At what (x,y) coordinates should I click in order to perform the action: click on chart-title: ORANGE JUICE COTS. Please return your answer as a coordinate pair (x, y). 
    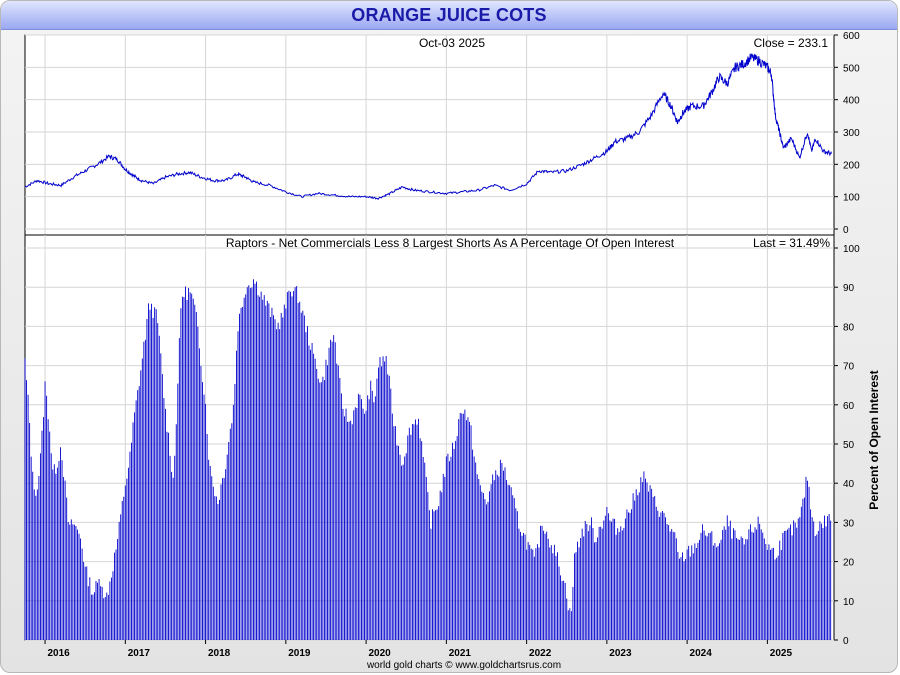
    Looking at the image, I should click on (449, 15).